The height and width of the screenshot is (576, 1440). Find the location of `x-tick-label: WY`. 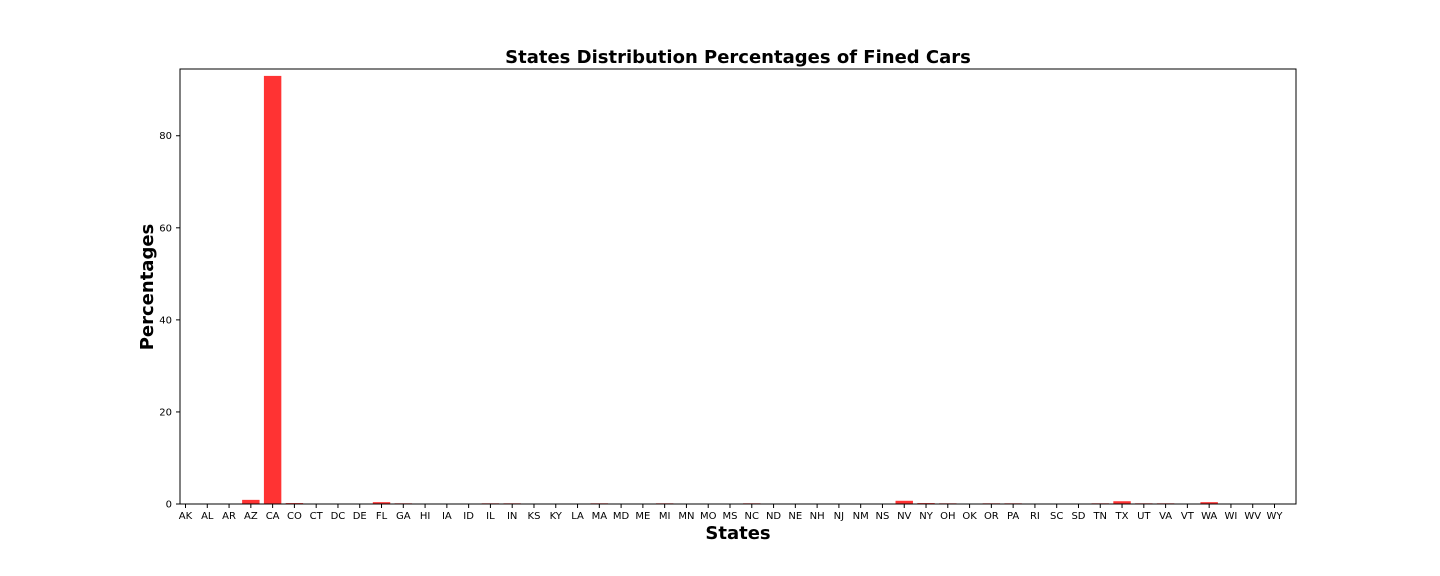

x-tick-label: WY is located at coordinates (1275, 516).